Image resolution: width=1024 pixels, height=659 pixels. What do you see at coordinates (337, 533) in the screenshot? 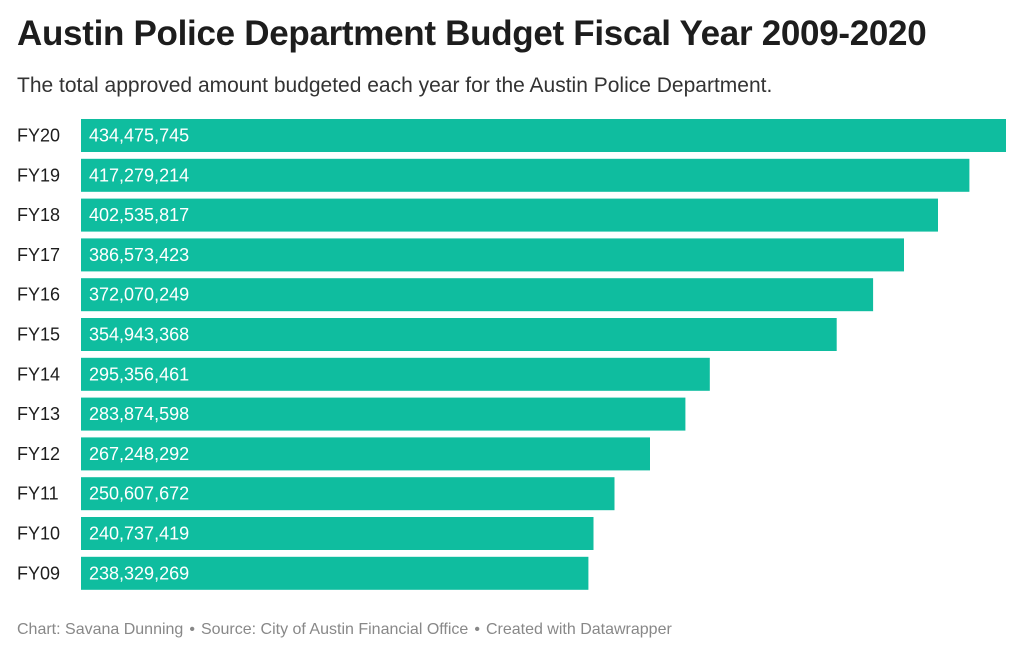
I see `bar-fy10` at bounding box center [337, 533].